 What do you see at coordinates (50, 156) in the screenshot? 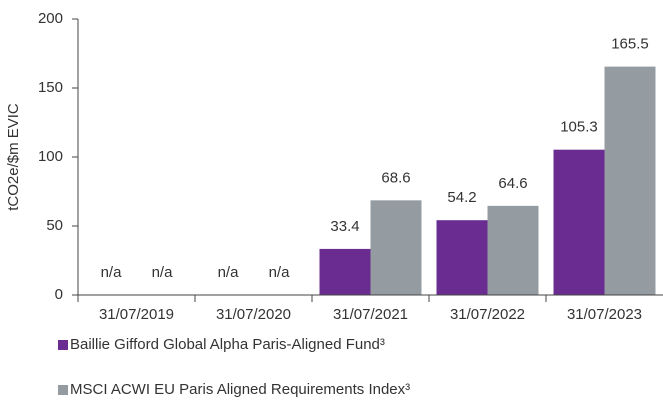
I see `y-tick-label: 100` at bounding box center [50, 156].